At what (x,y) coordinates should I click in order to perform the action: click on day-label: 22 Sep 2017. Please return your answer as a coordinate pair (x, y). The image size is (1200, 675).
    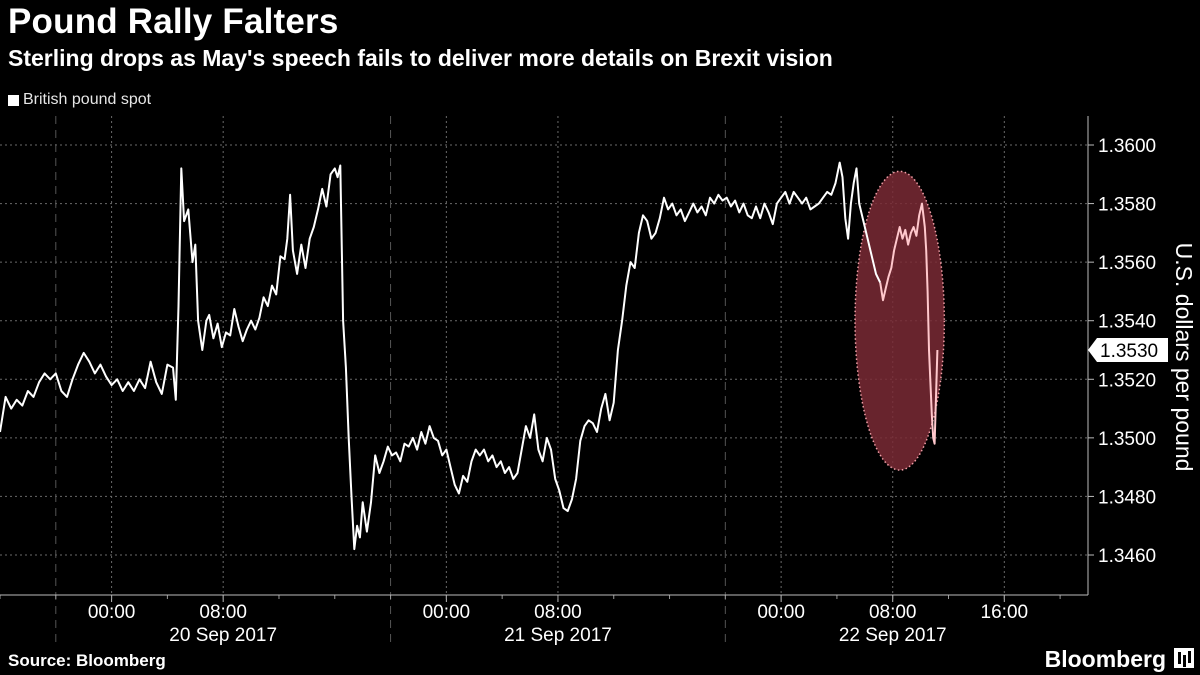
    Looking at the image, I should click on (893, 635).